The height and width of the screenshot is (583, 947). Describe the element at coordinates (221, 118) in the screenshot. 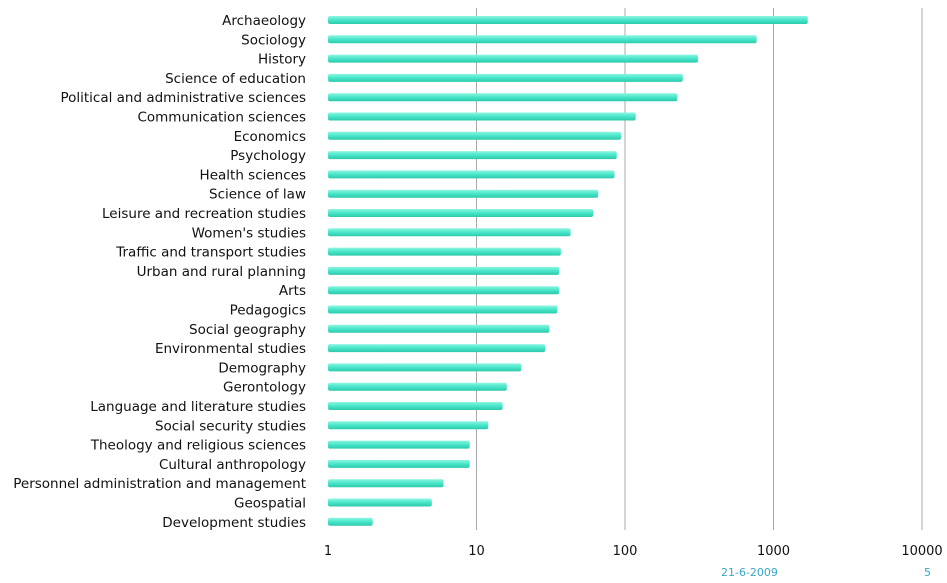

I see `category-label: Communication sciences` at that location.